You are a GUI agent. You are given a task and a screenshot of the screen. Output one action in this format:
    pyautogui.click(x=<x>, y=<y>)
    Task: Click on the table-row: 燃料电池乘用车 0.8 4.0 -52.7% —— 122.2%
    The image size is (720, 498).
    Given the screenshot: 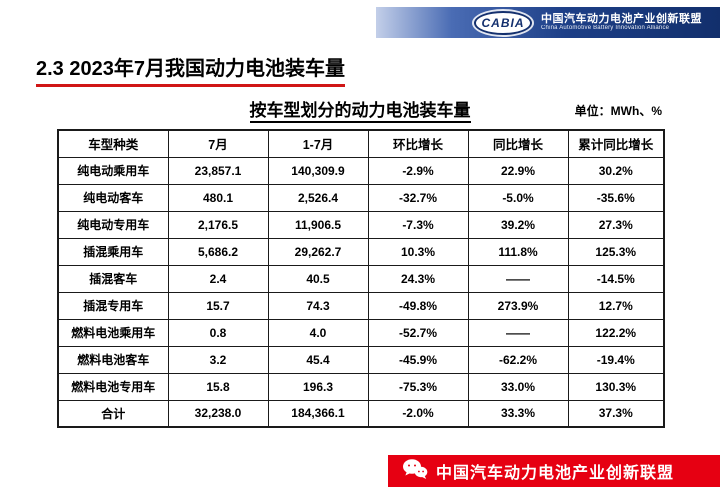 What is the action you would take?
    pyautogui.click(x=361, y=332)
    